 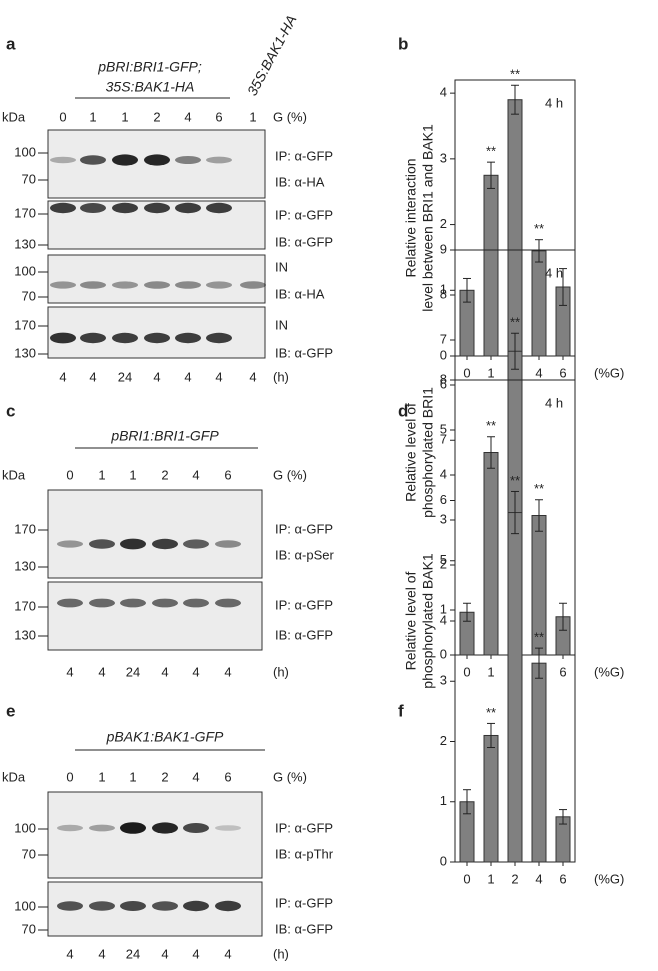 What do you see at coordinates (304, 554) in the screenshot?
I see `strip-label: IB: α-pSer` at bounding box center [304, 554].